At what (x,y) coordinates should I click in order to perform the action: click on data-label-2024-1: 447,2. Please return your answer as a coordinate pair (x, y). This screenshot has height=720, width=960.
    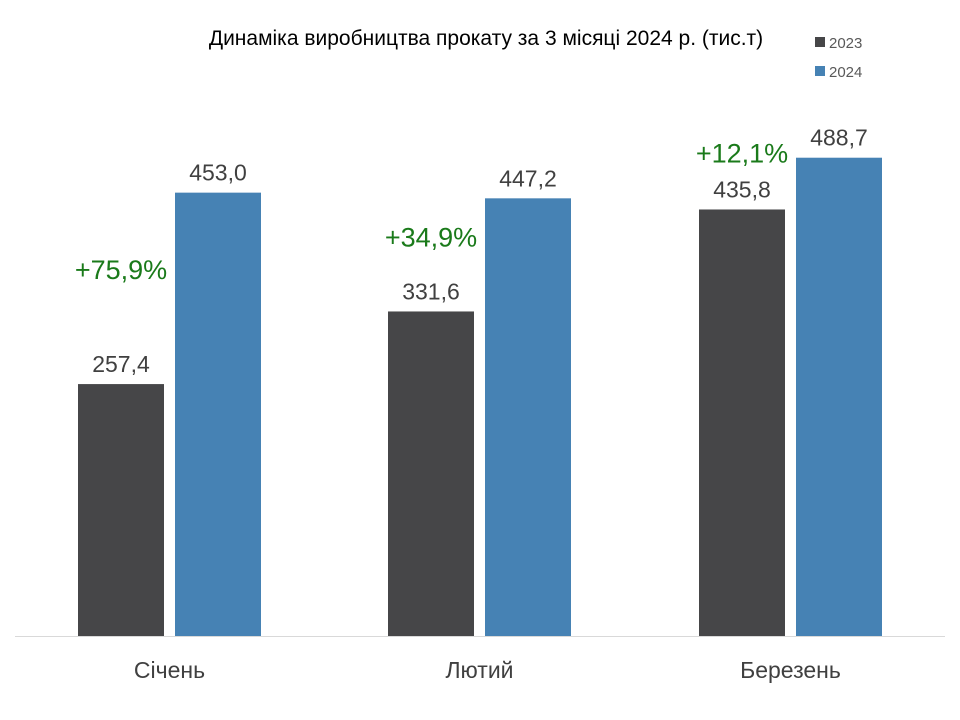
    Looking at the image, I should click on (528, 178).